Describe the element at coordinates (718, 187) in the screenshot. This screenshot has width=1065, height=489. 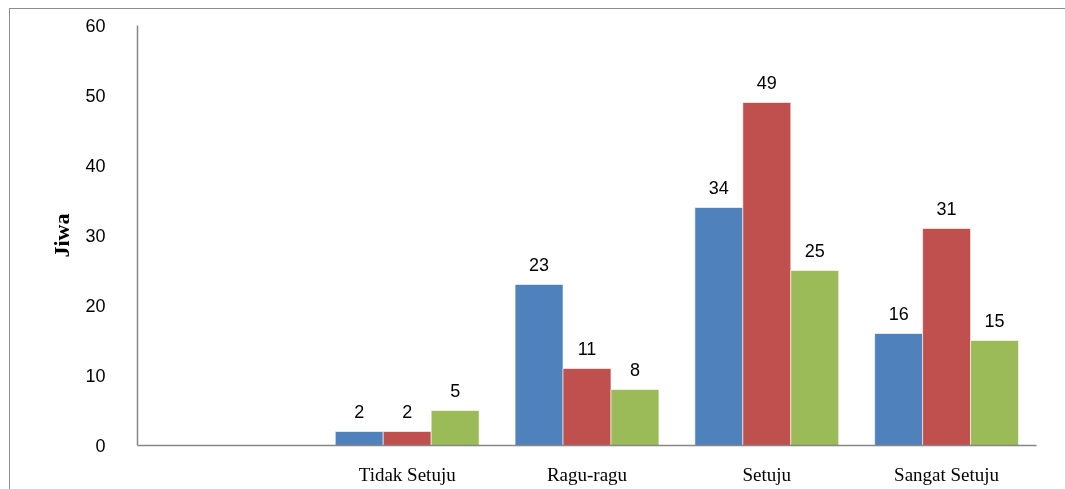
I see `data-label: 34` at that location.